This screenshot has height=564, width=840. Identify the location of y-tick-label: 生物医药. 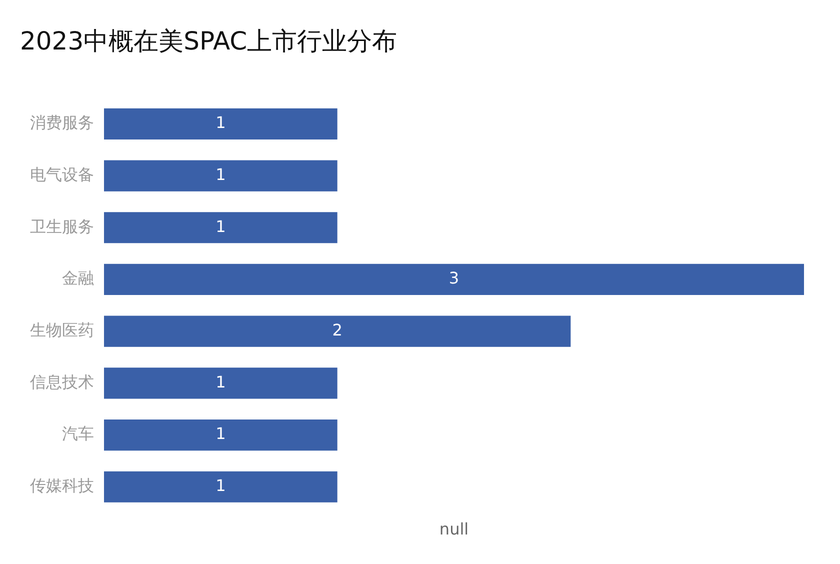
(62, 330).